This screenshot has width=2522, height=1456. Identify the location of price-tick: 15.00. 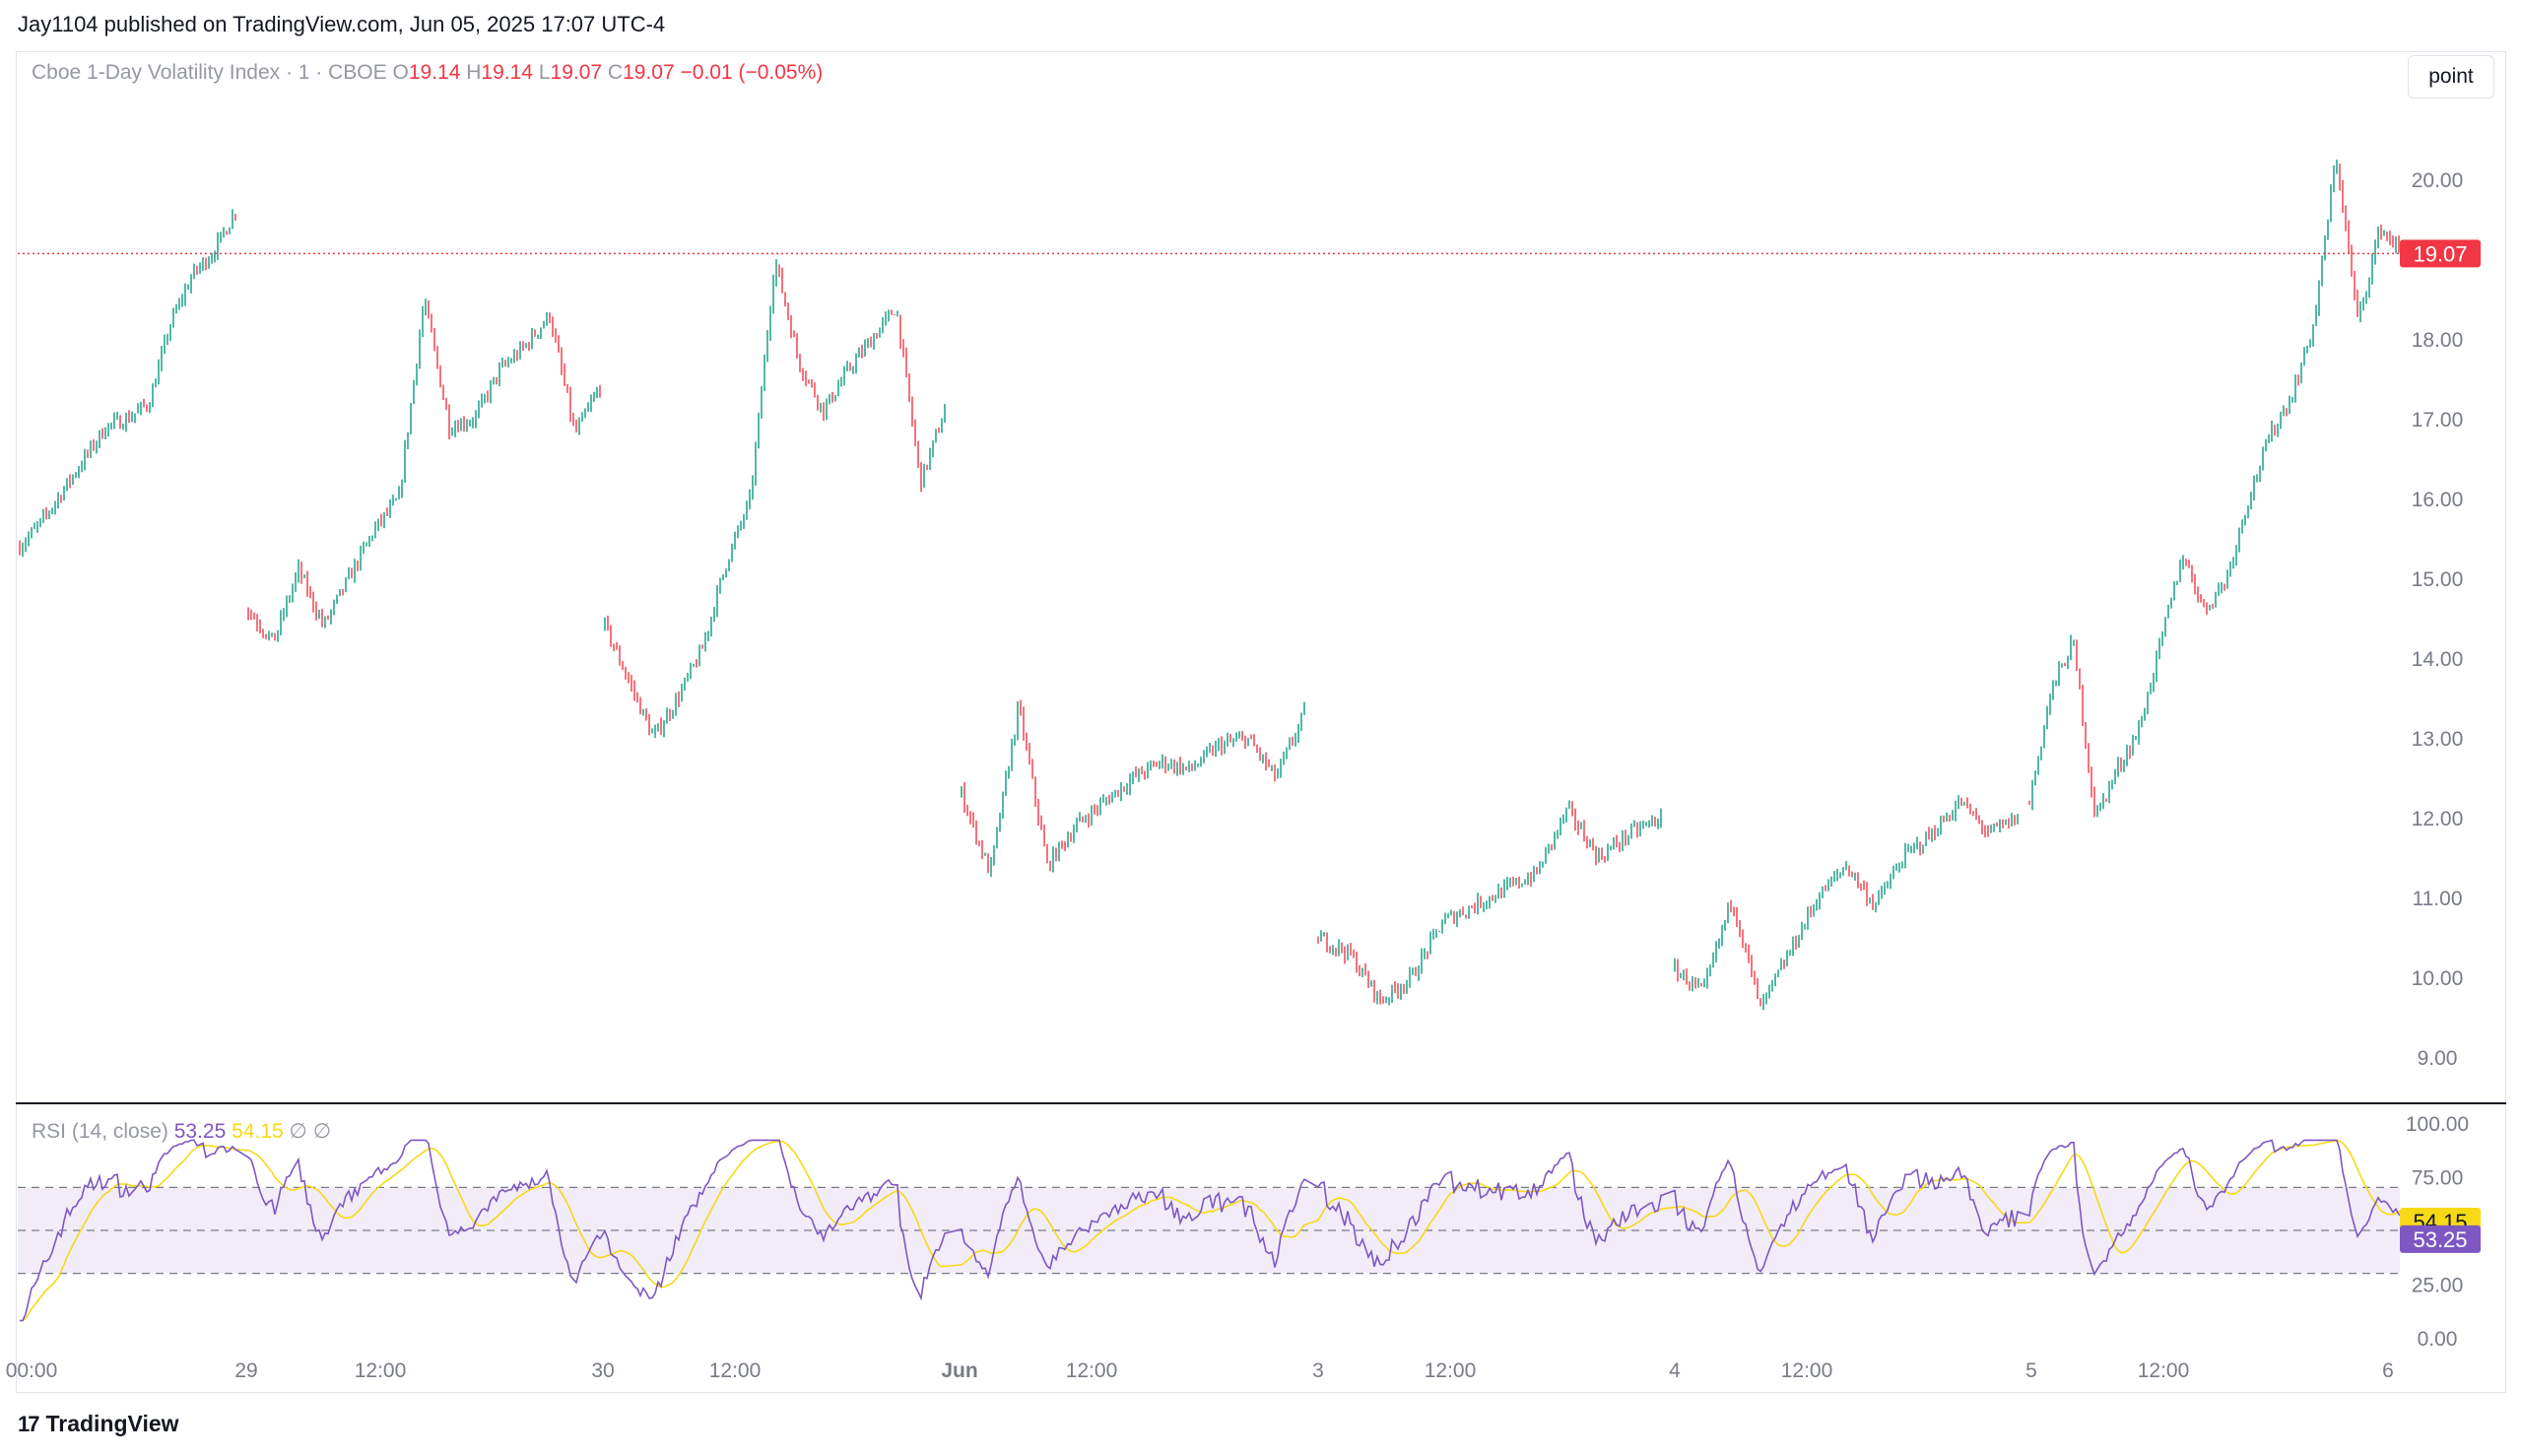
(2438, 579).